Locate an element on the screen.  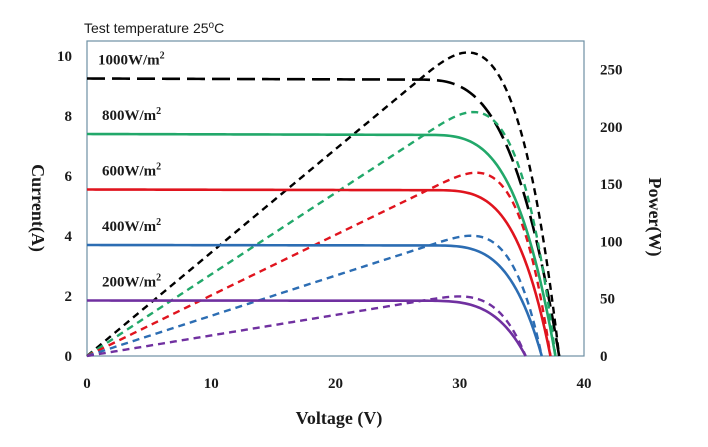
series-label-text: 600W/m is located at coordinates (129, 172).